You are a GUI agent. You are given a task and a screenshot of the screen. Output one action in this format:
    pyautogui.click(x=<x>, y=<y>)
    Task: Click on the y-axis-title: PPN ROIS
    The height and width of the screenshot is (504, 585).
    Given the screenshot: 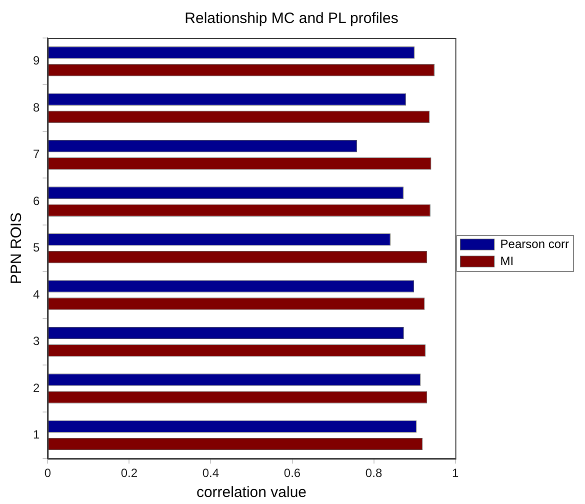 What is the action you would take?
    pyautogui.click(x=17, y=248)
    